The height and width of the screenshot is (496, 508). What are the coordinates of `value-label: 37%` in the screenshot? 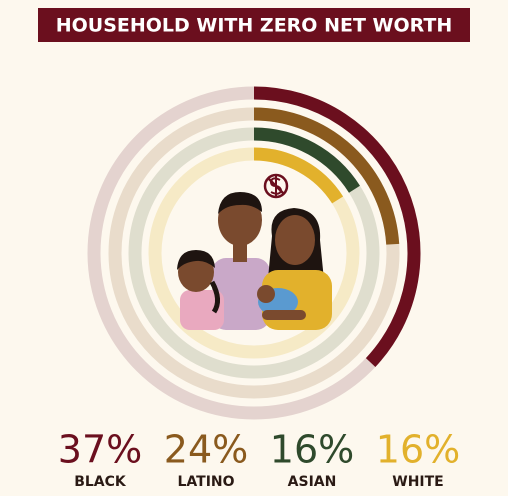 It's located at (100, 450).